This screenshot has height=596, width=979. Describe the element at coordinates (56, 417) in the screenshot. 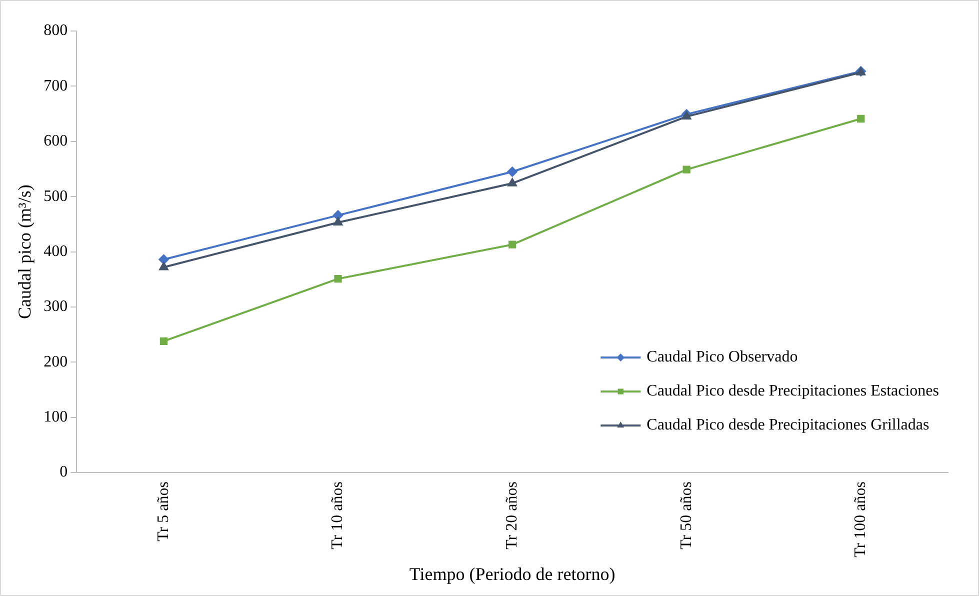

I see `y-tick-label: 100` at that location.